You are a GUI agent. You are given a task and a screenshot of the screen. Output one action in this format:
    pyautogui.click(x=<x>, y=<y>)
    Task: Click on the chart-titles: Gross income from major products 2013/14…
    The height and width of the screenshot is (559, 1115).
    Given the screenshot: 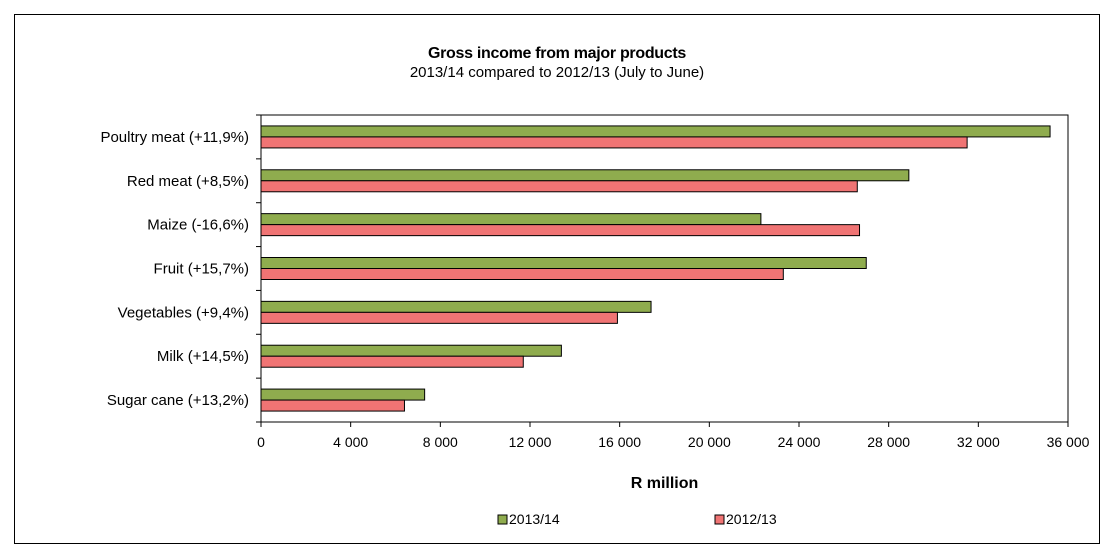 What is the action you would take?
    pyautogui.click(x=557, y=63)
    